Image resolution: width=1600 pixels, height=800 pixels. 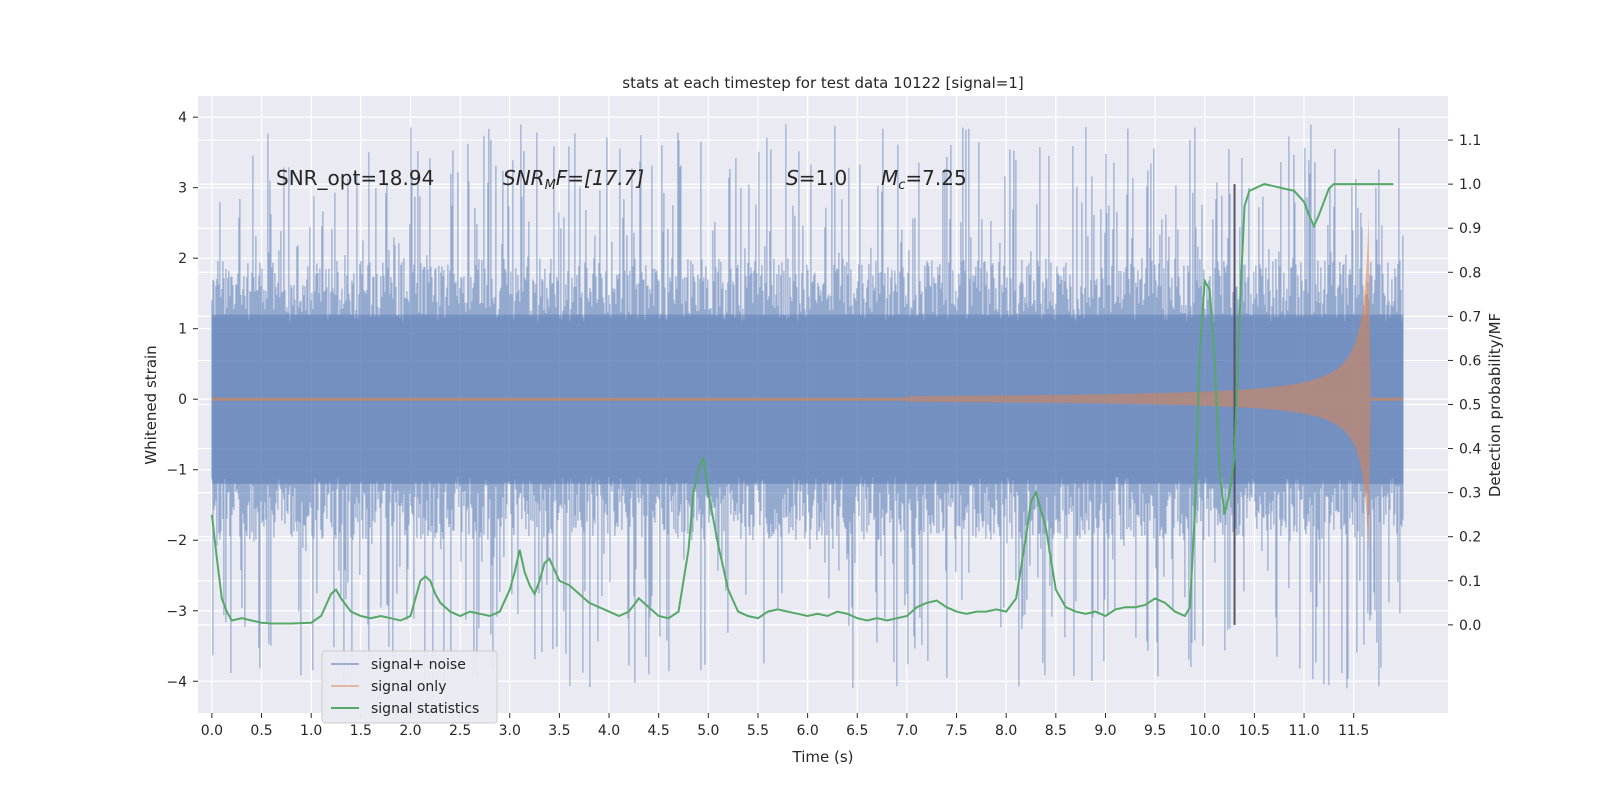 What do you see at coordinates (1470, 185) in the screenshot?
I see `y-right-tick-label: 1.0` at bounding box center [1470, 185].